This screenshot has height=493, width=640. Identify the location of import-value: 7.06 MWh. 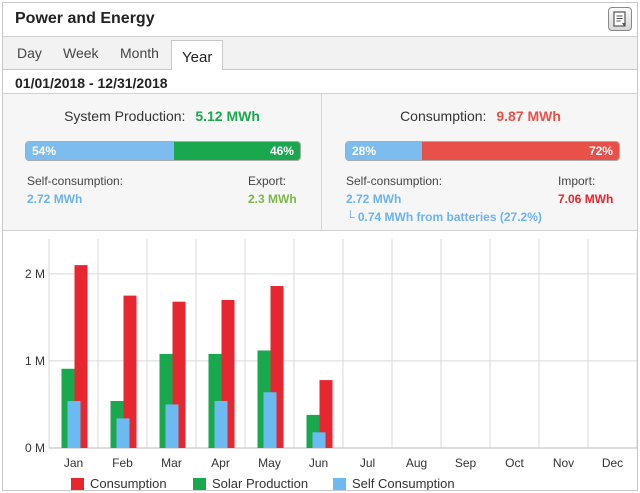
(586, 199).